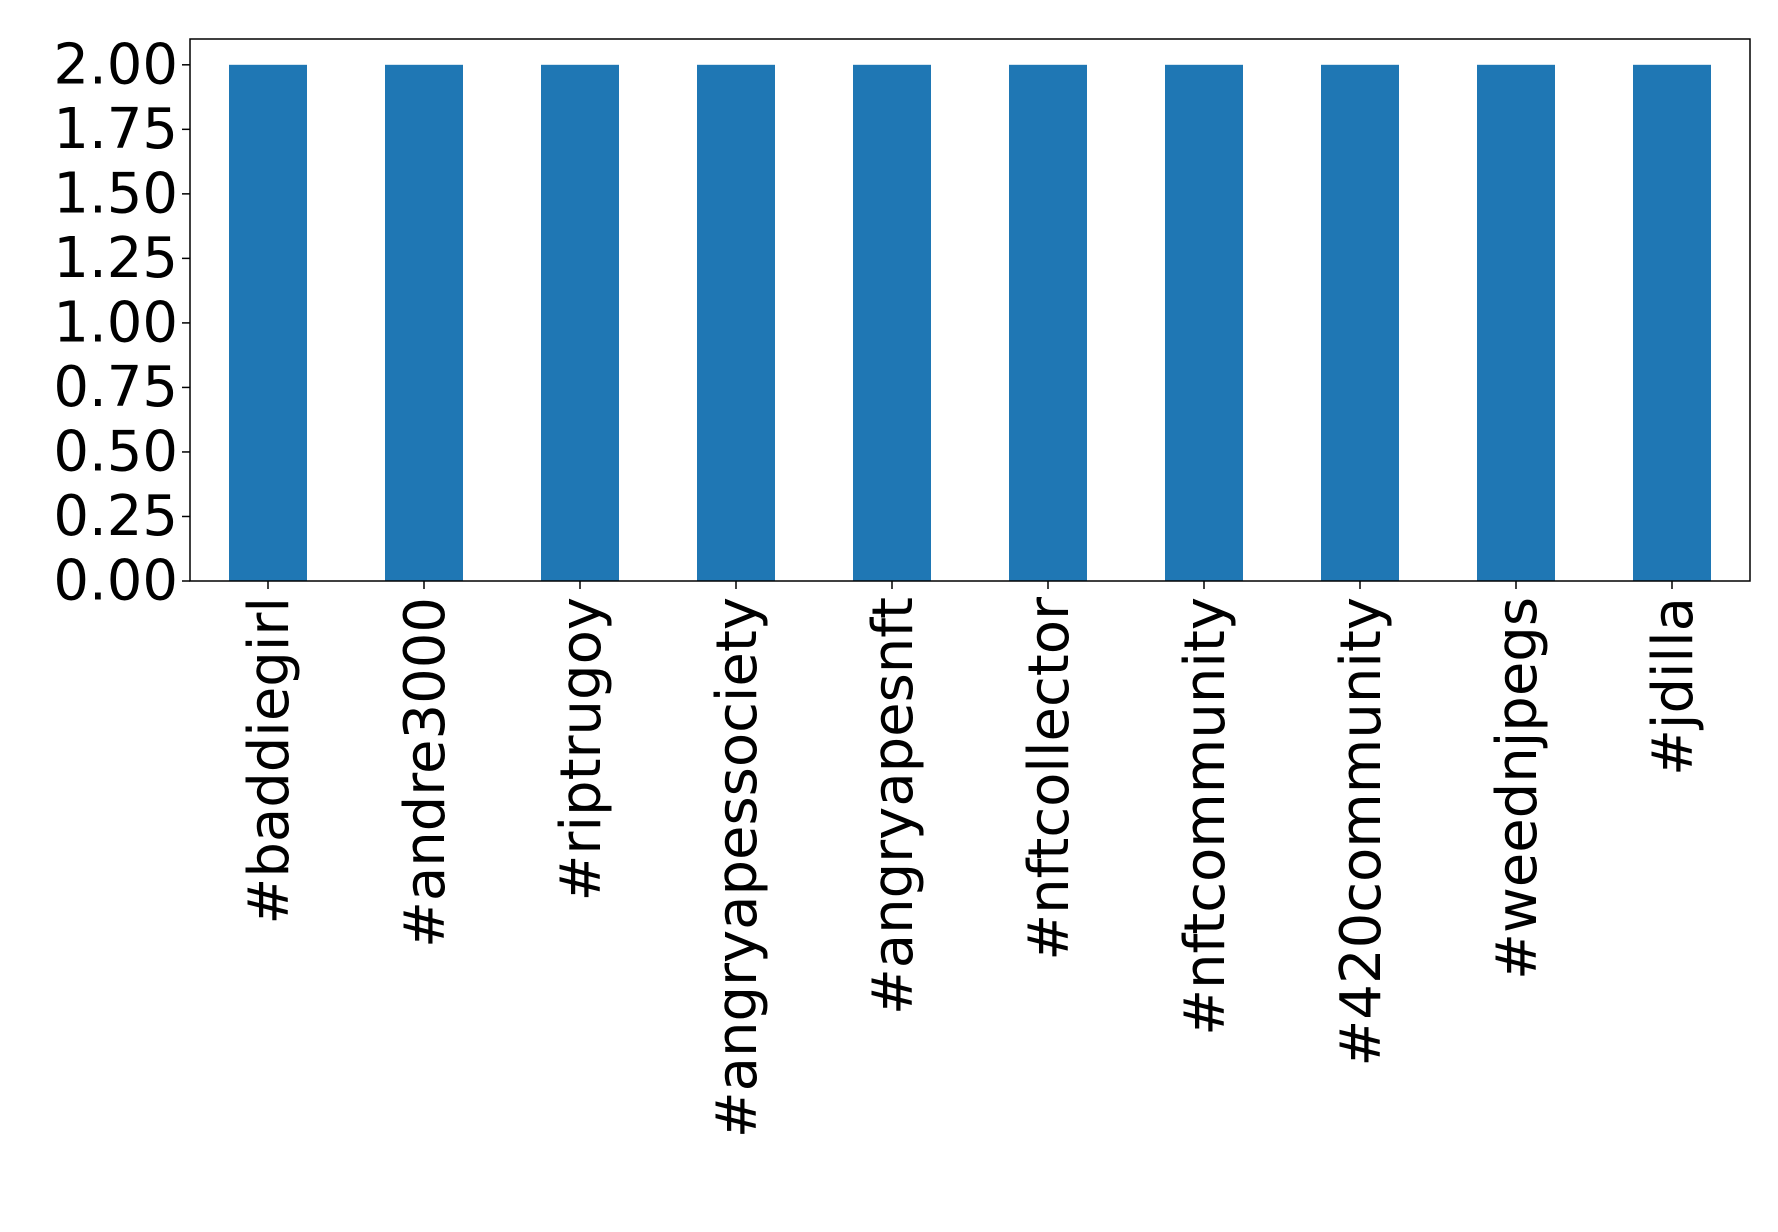 The height and width of the screenshot is (1232, 1778). Describe the element at coordinates (115, 64) in the screenshot. I see `y-tick-label: 2.00` at that location.